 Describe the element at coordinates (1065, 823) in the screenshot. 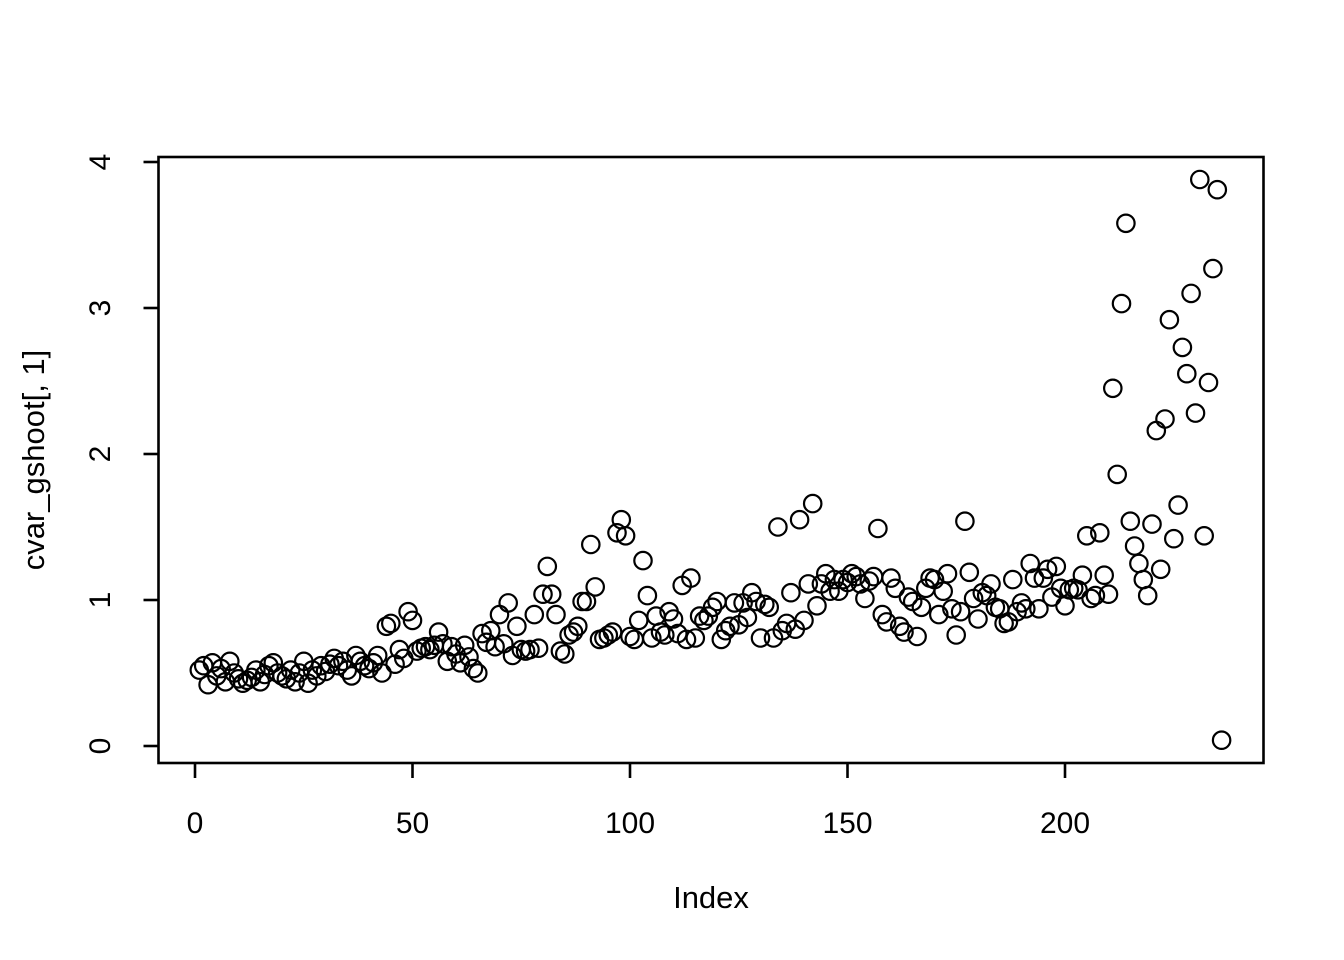

I see `x-tick-label: 200` at that location.